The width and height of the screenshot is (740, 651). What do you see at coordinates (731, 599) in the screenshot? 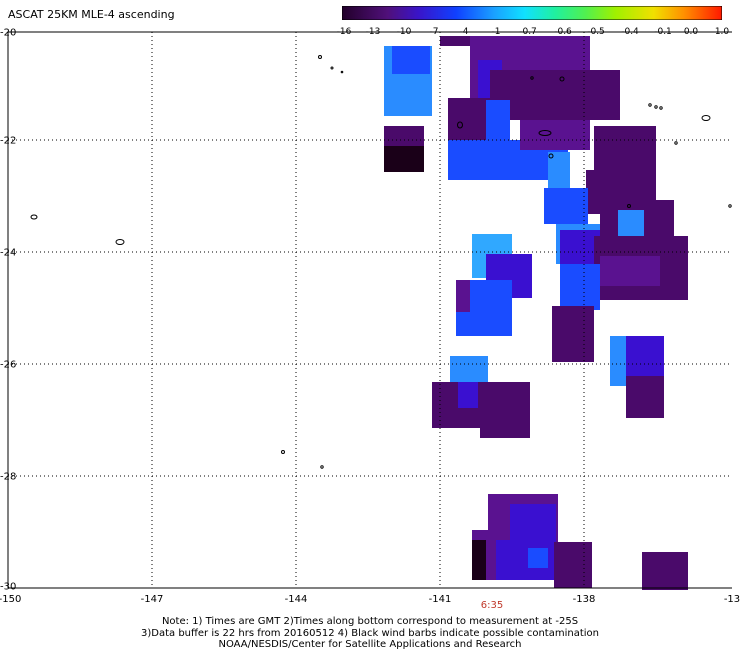
I see `lon-label: -13` at bounding box center [731, 599].